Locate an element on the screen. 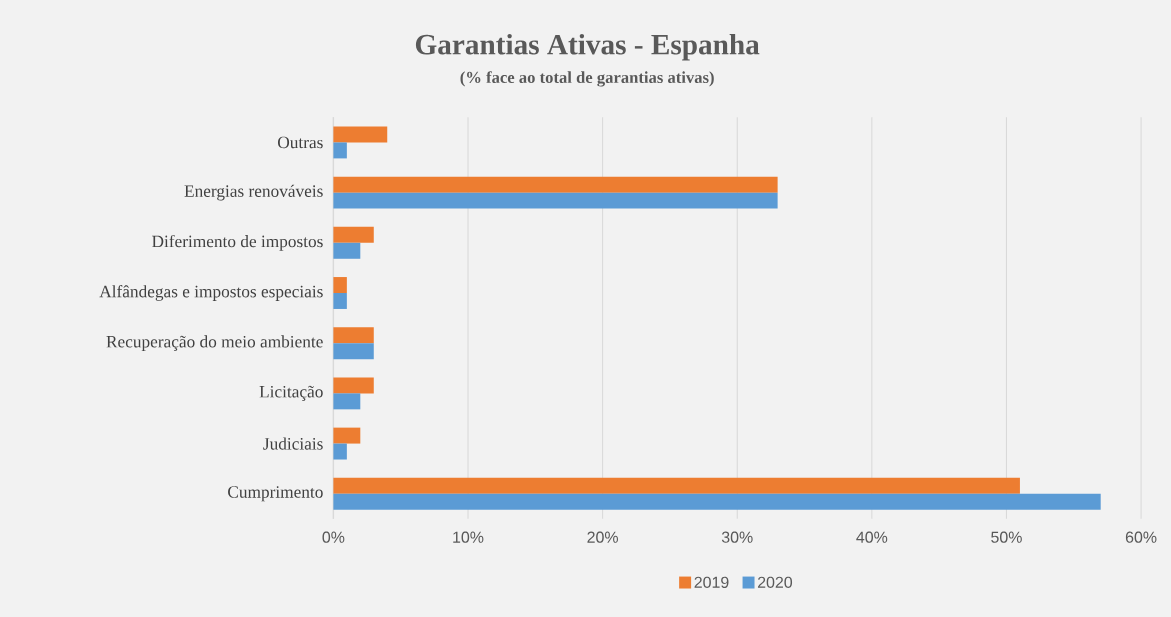 This screenshot has width=1171, height=617. x-tick-label: 0% is located at coordinates (333, 537).